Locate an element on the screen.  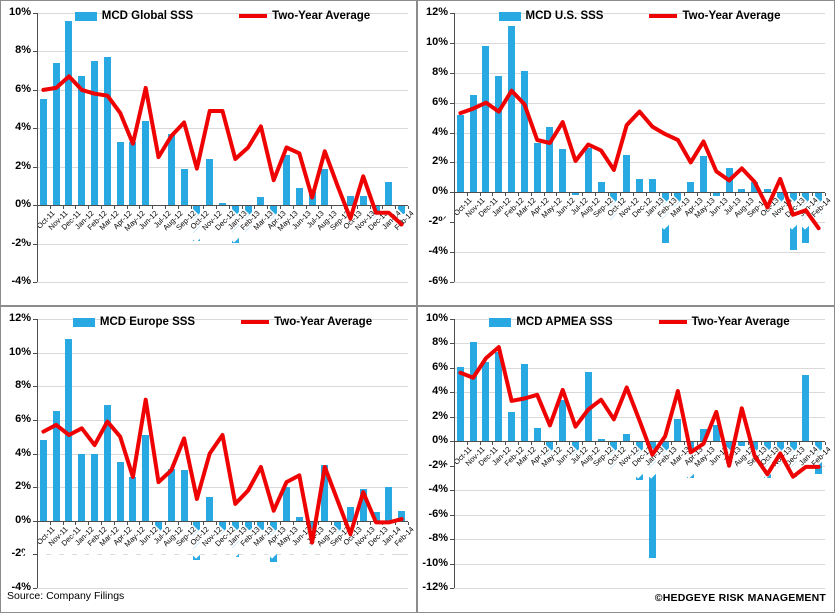
y-axis-line is located at coordinates (454, 453).